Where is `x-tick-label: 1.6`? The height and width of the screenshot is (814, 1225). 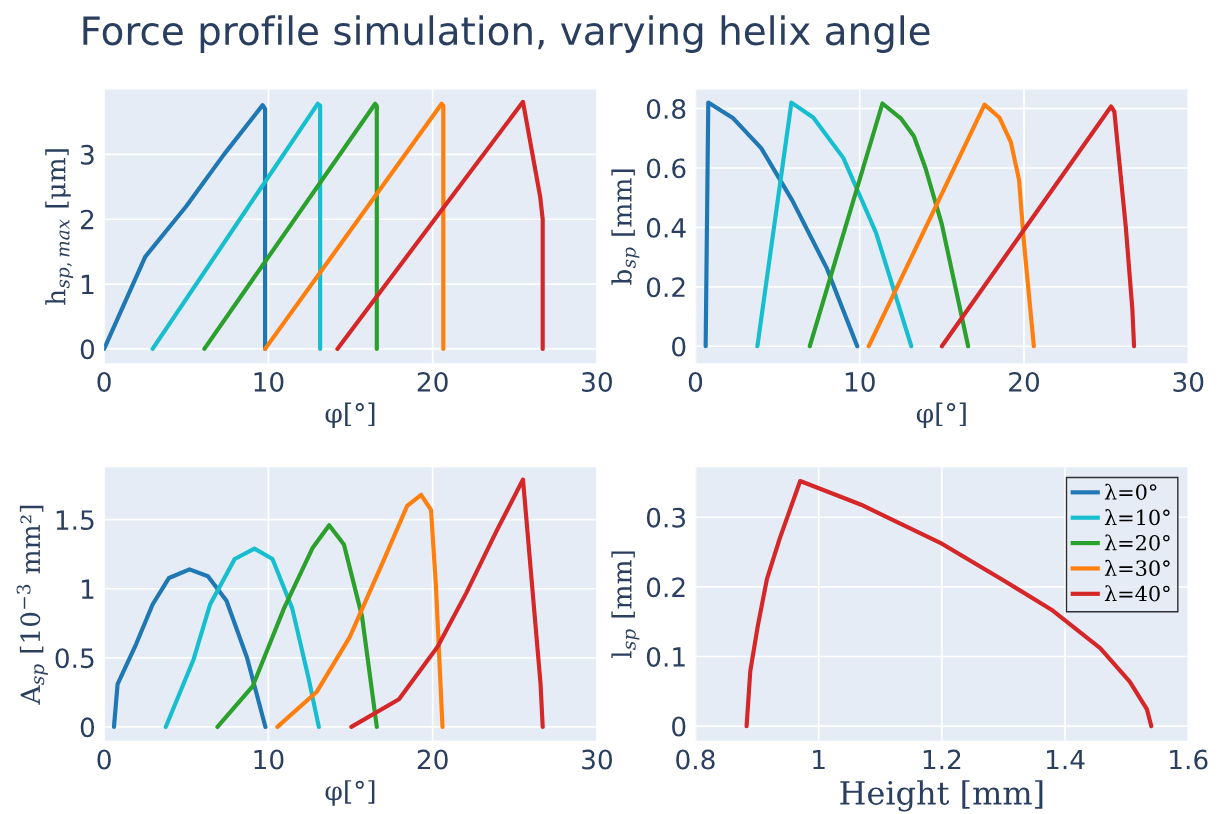
x-tick-label: 1.6 is located at coordinates (1189, 759).